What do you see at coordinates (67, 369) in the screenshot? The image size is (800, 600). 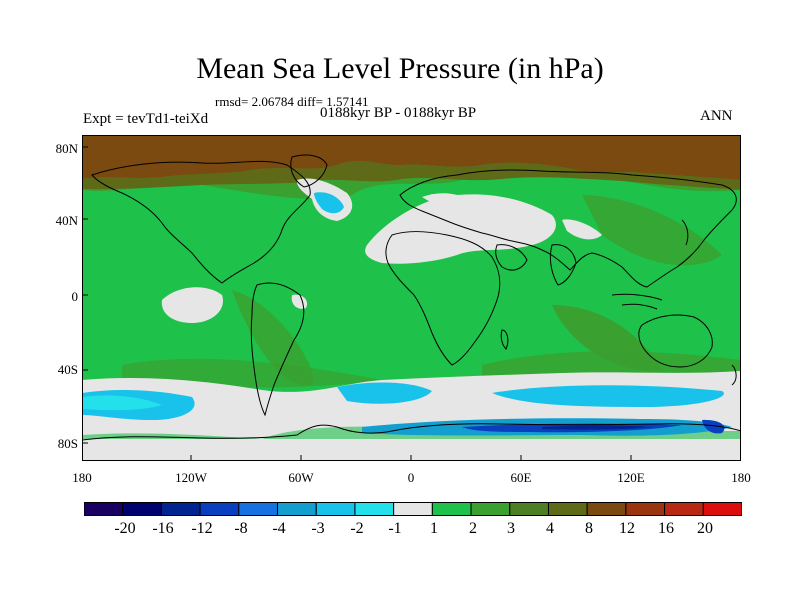 I see `lat-label-40s: 40S` at bounding box center [67, 369].